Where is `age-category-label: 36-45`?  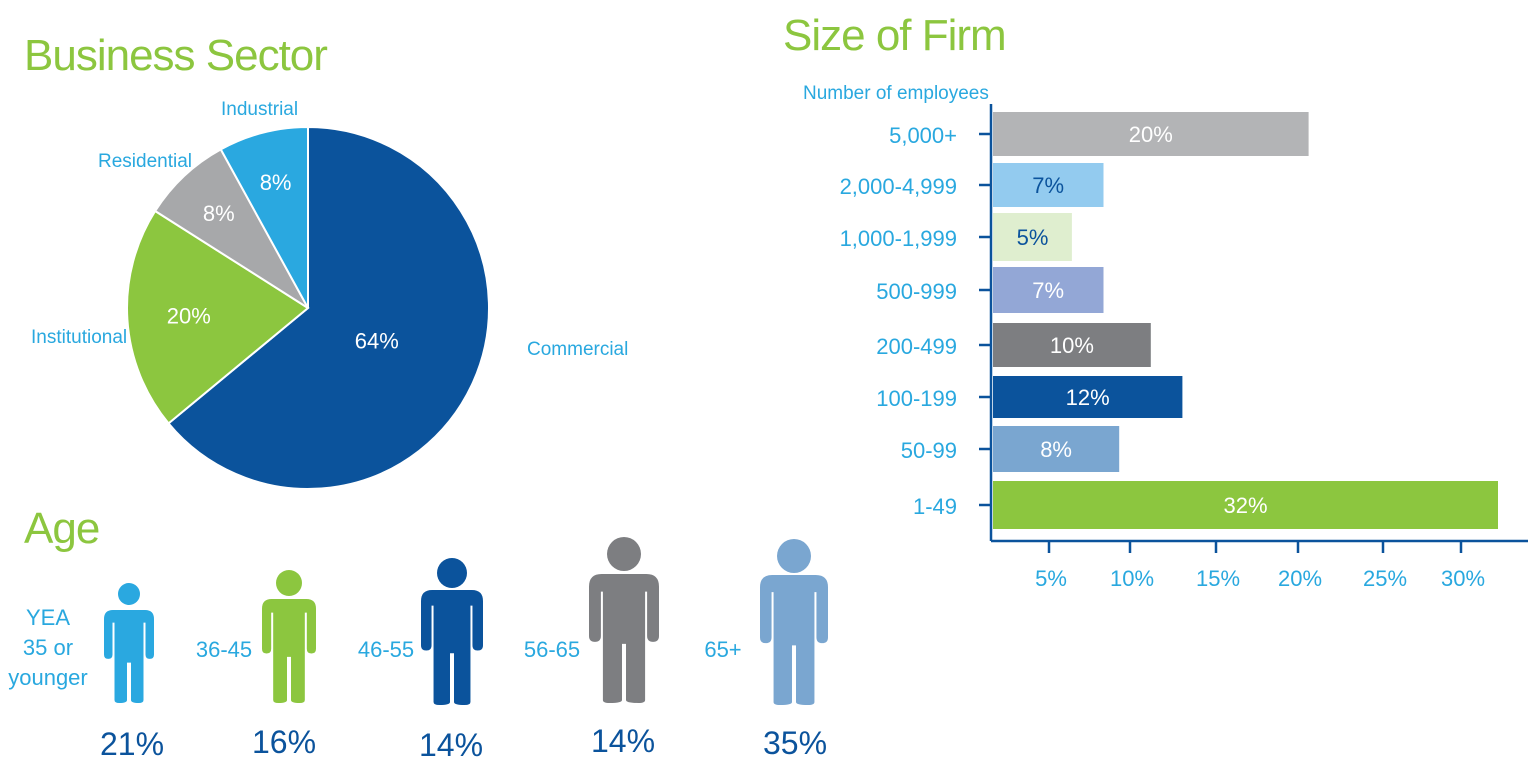
age-category-label: 36-45 is located at coordinates (224, 649).